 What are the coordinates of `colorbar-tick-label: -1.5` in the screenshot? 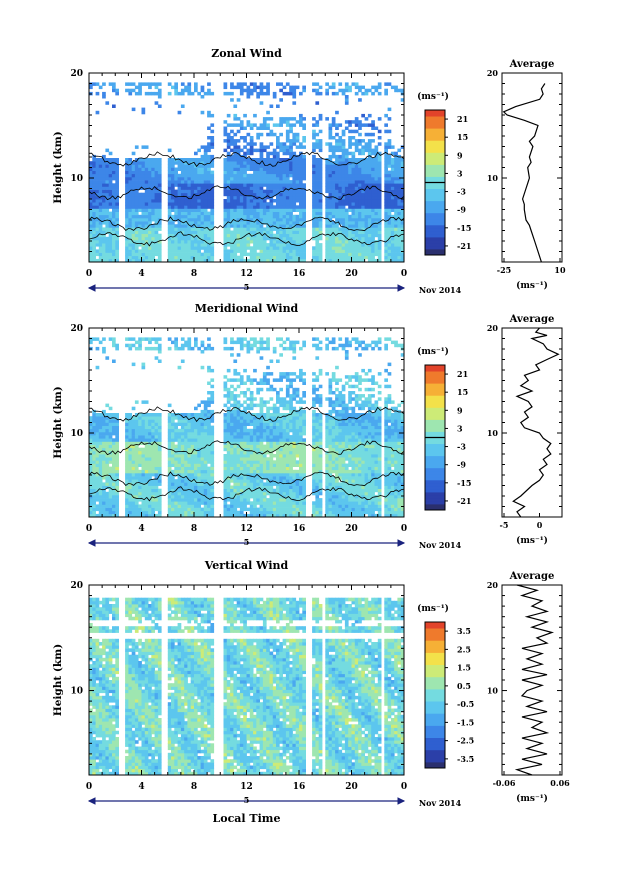 It's located at (465, 722).